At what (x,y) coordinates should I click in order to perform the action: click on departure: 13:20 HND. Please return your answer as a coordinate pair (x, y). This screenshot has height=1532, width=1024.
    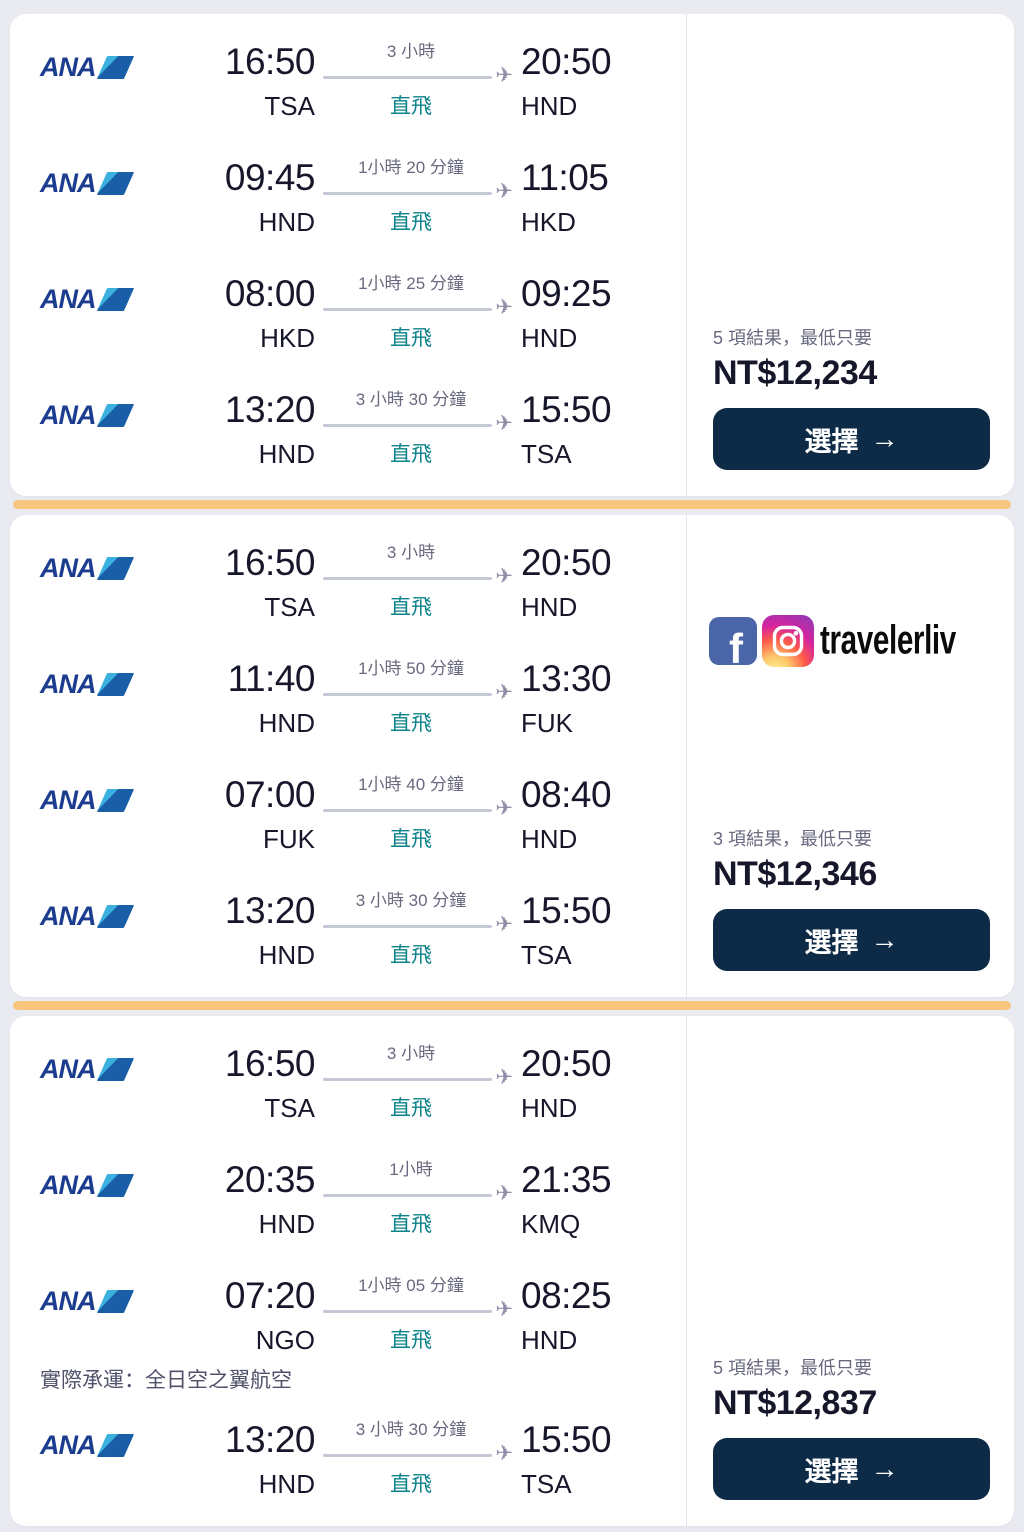
    Looking at the image, I should click on (243, 1459).